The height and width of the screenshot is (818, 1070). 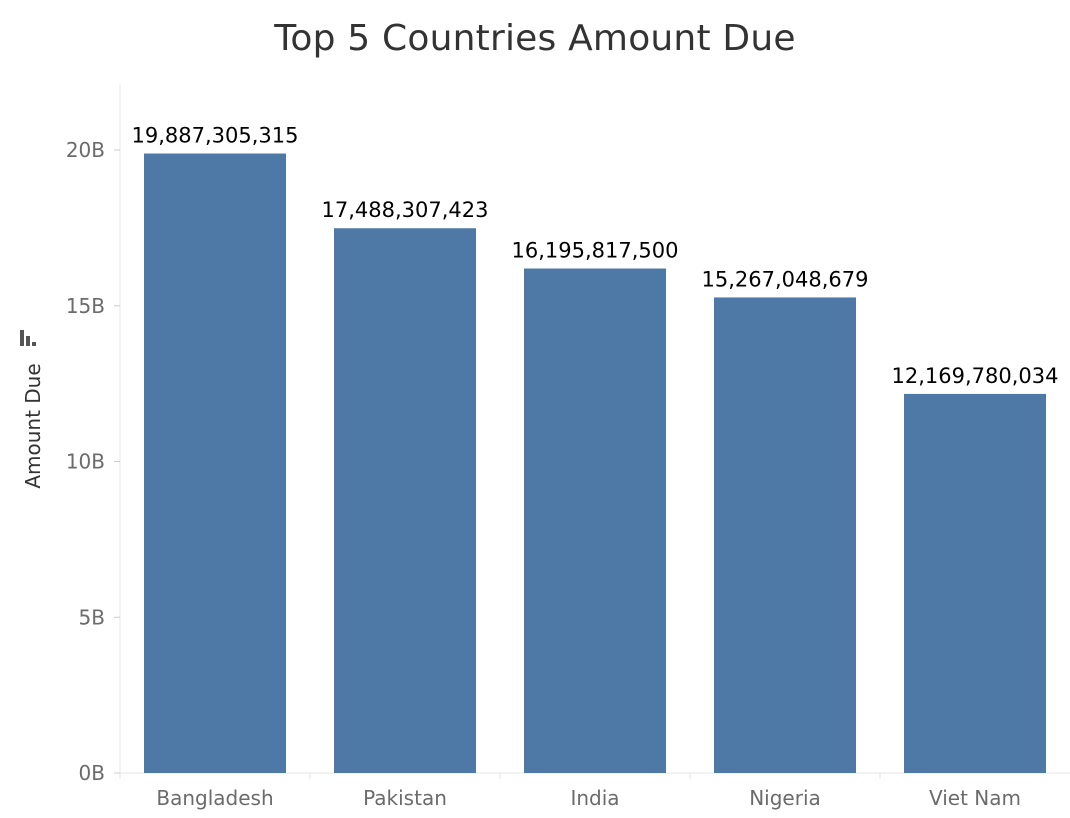 I want to click on x-tick-label: Bangladesh, so click(x=214, y=798).